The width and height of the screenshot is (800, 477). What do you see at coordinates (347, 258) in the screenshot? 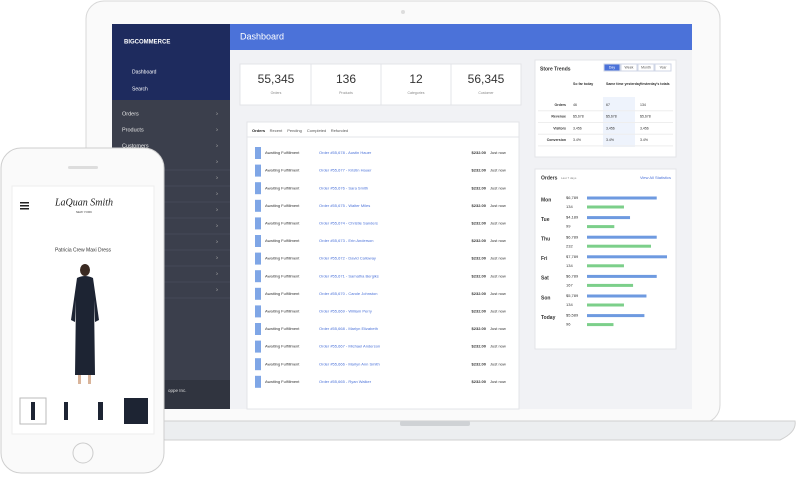
I see `order-link: Order #55,672 - David Calloway` at bounding box center [347, 258].